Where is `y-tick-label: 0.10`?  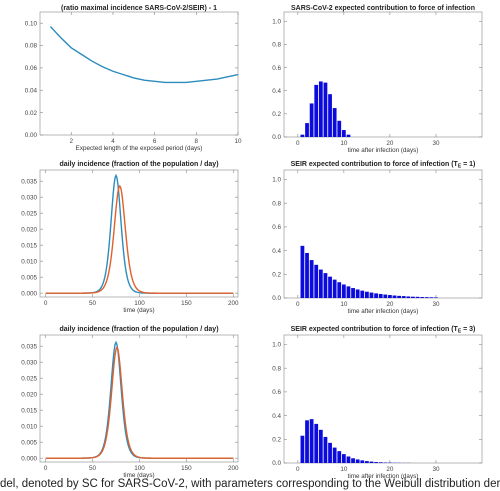 y-tick-label: 0.10 is located at coordinates (31, 23).